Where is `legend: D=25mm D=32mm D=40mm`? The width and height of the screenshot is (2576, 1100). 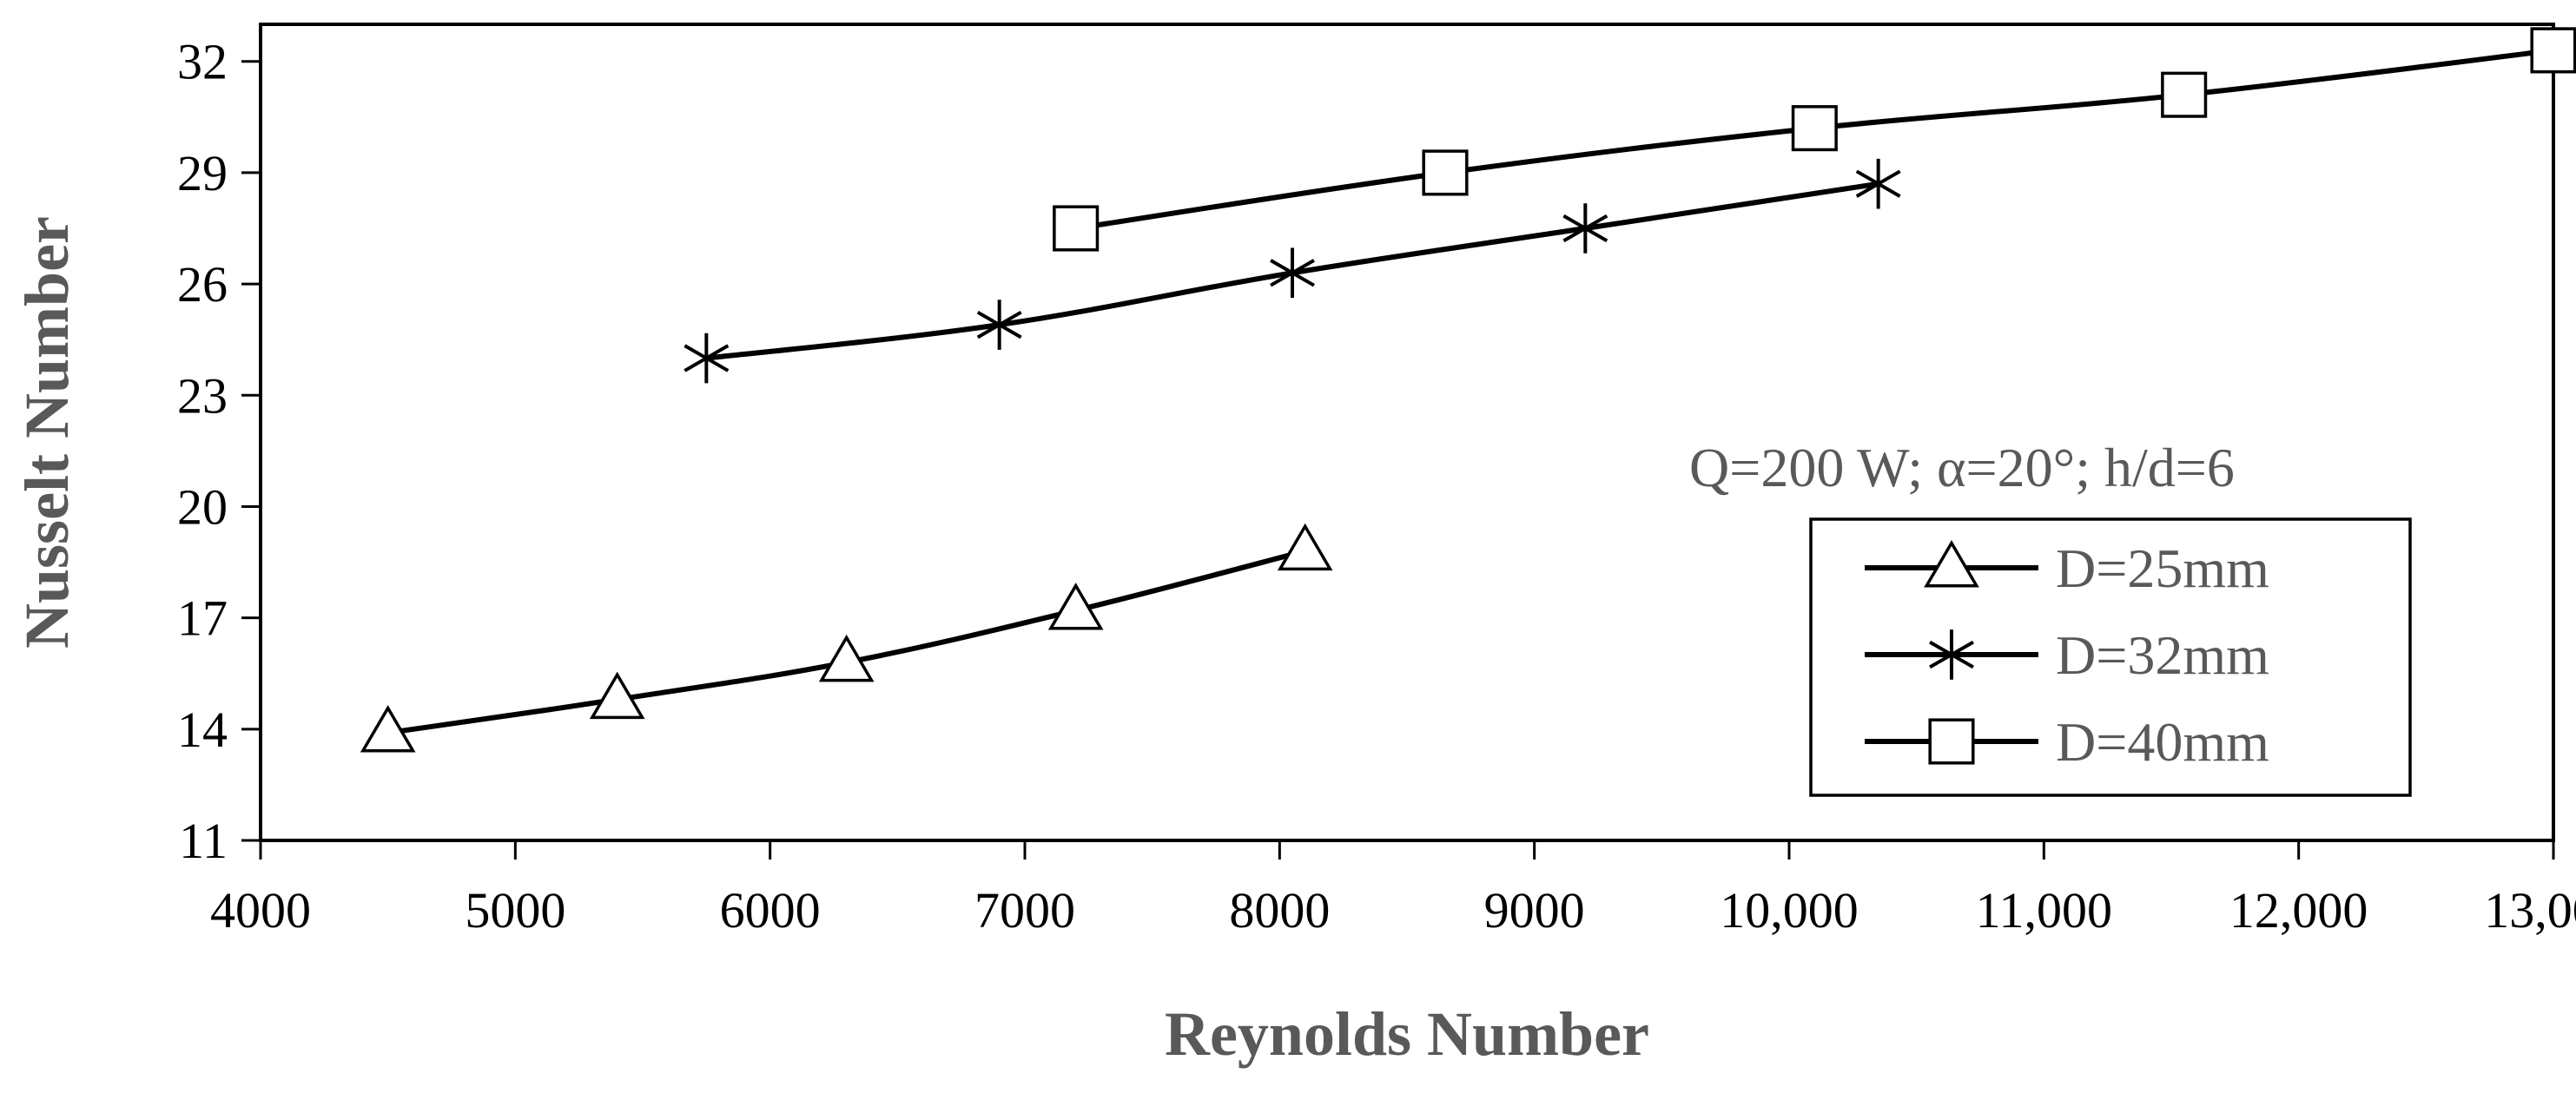
legend: D=25mm D=32mm D=40mm is located at coordinates (2110, 657).